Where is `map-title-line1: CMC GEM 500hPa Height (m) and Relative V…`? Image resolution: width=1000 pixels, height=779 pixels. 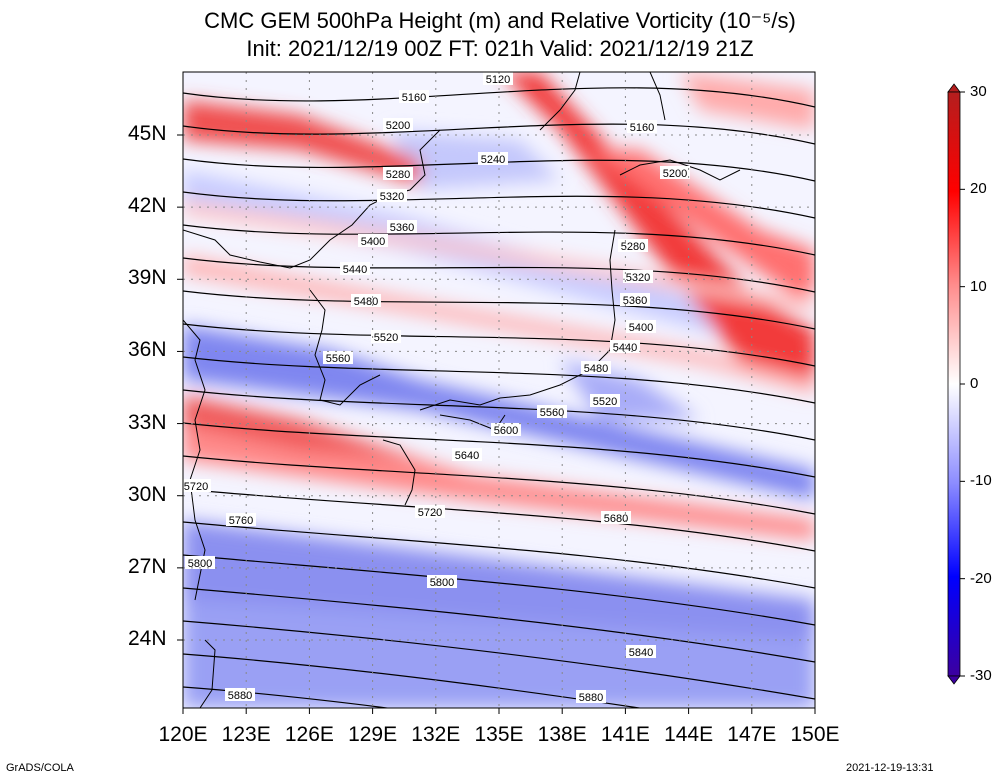
map-title-line1: CMC GEM 500hPa Height (m) and Relative V… is located at coordinates (500, 20).